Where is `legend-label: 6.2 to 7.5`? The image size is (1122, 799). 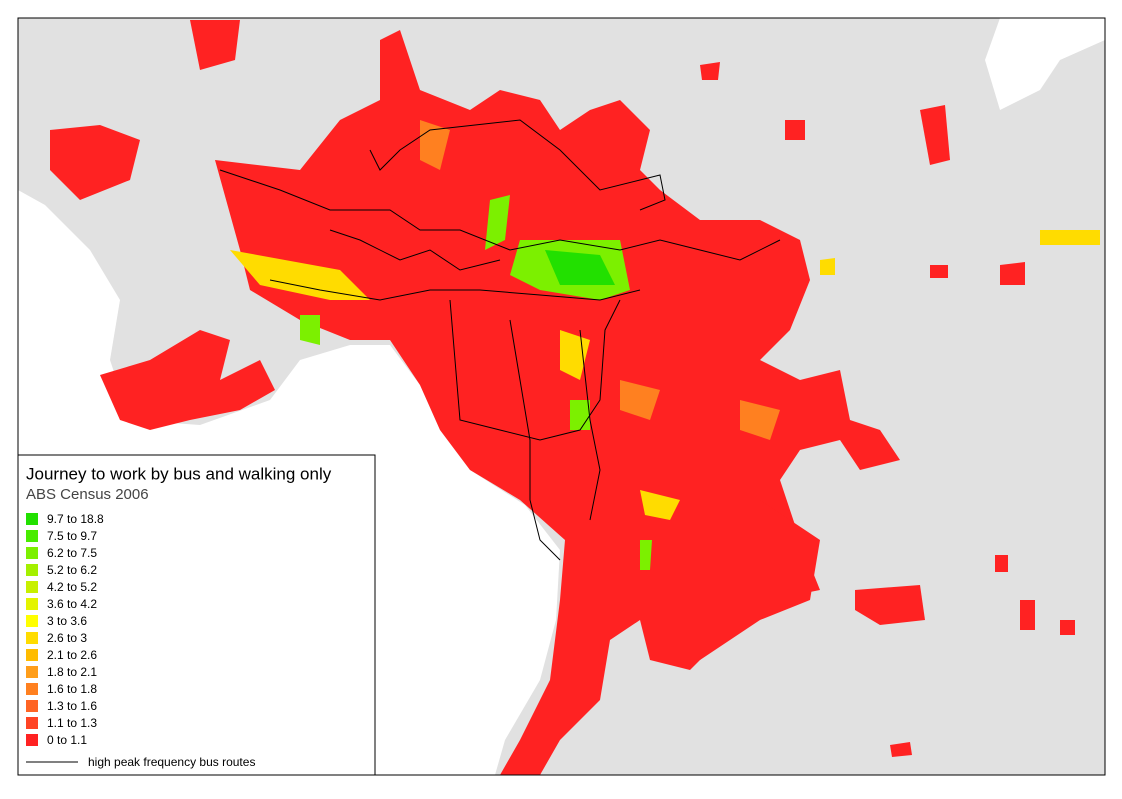 legend-label: 6.2 to 7.5 is located at coordinates (72, 553).